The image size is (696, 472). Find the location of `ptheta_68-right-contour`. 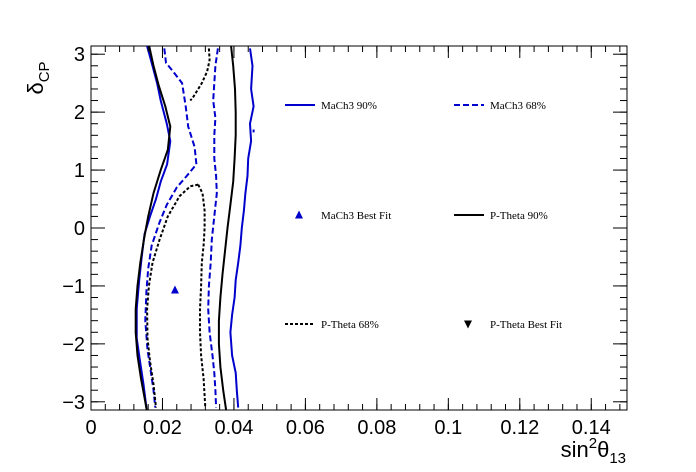

ptheta_68-right-contour is located at coordinates (202, 296).